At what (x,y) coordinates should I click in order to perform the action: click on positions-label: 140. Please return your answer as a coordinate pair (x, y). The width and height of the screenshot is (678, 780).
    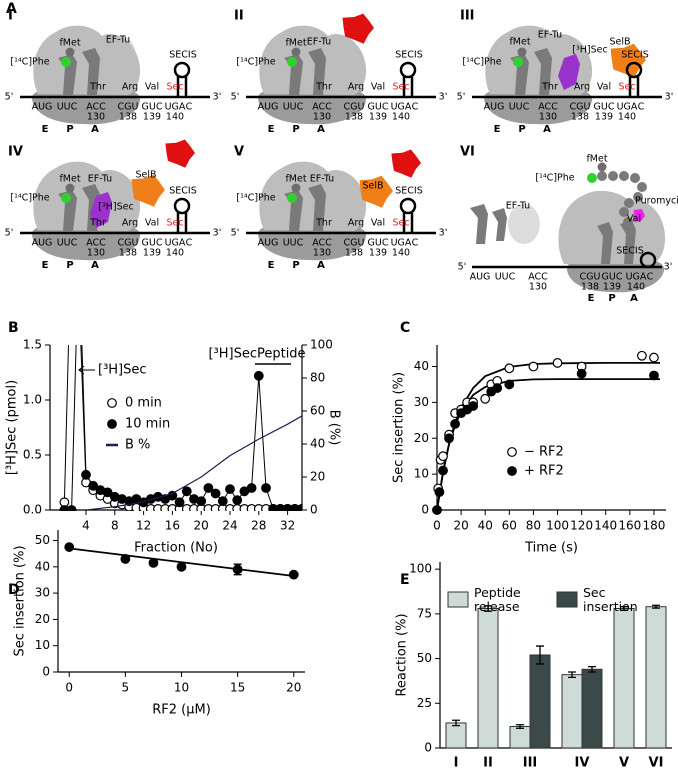
    Looking at the image, I should click on (636, 287).